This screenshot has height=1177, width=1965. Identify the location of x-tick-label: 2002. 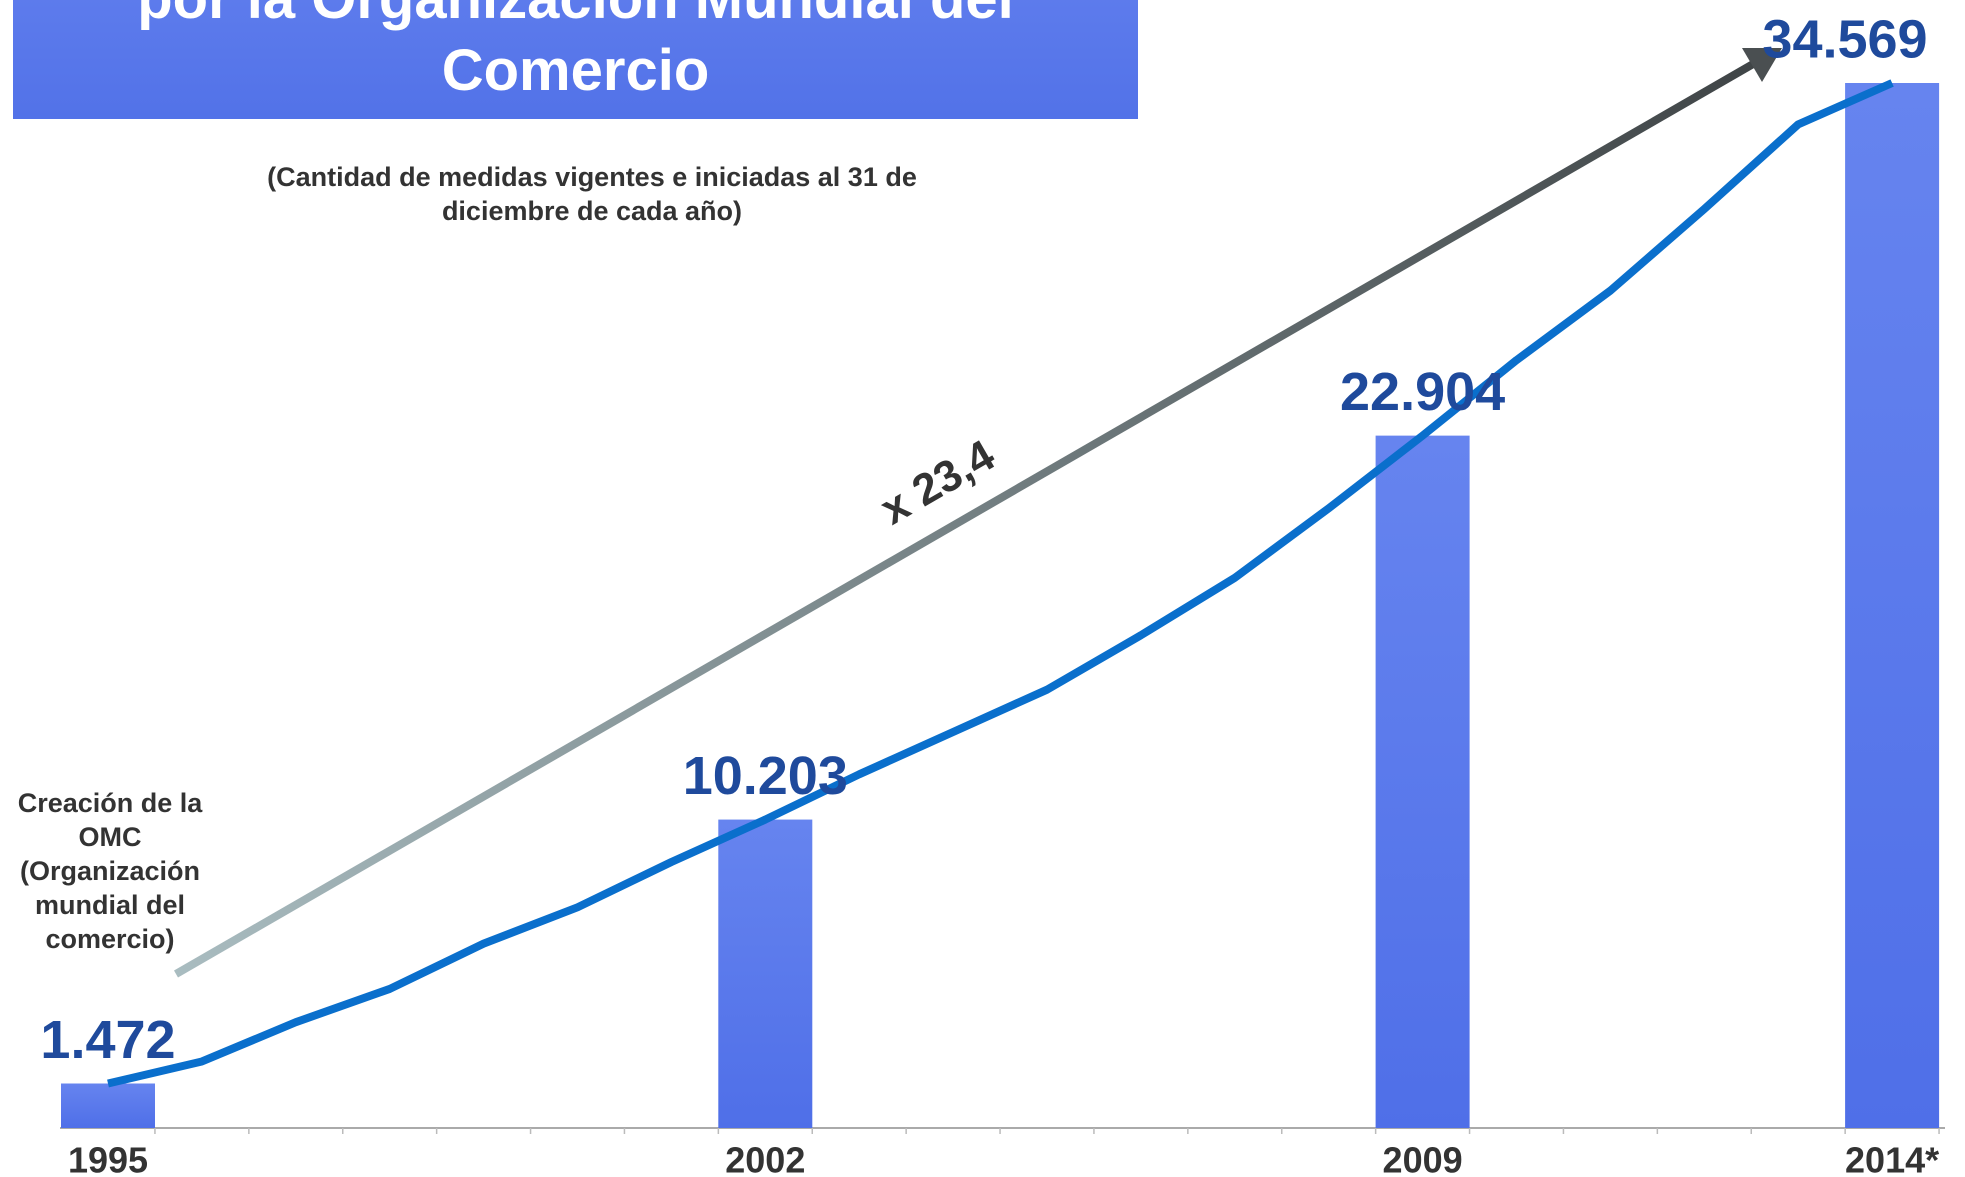
(765, 1158).